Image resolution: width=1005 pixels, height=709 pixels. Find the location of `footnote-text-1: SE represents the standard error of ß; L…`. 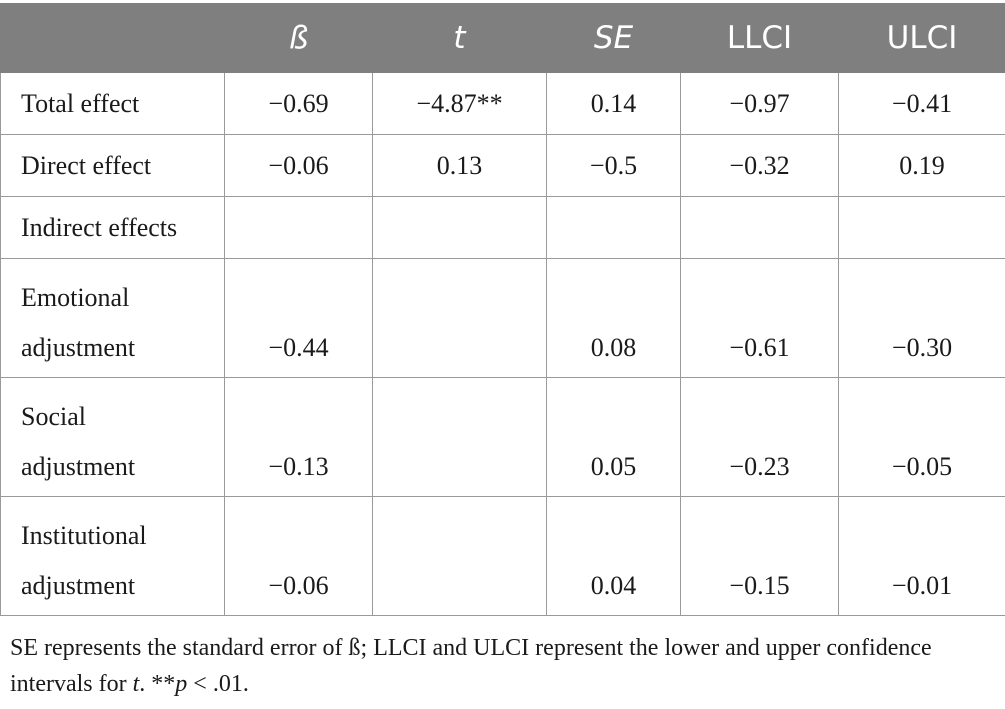

footnote-text-1: SE represents the standard error of ß; L… is located at coordinates (471, 666).